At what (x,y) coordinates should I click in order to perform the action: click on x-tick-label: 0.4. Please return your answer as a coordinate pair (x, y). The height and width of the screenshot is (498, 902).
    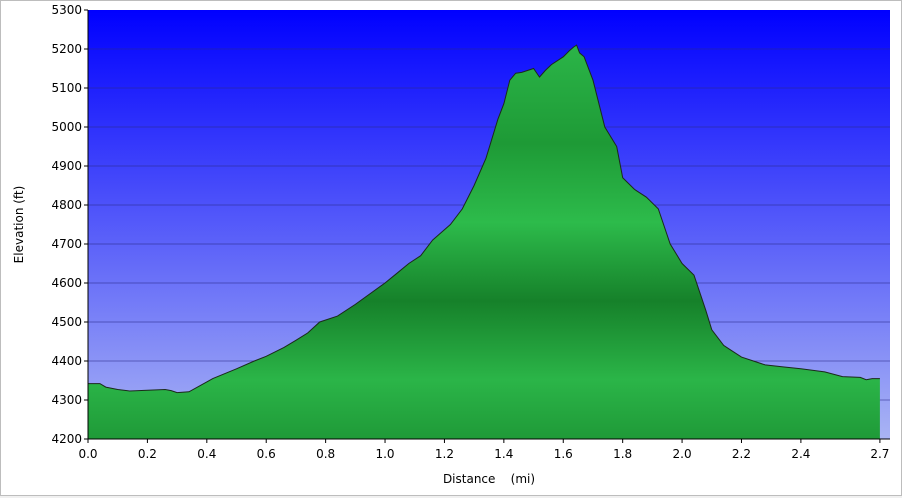
    Looking at the image, I should click on (206, 454).